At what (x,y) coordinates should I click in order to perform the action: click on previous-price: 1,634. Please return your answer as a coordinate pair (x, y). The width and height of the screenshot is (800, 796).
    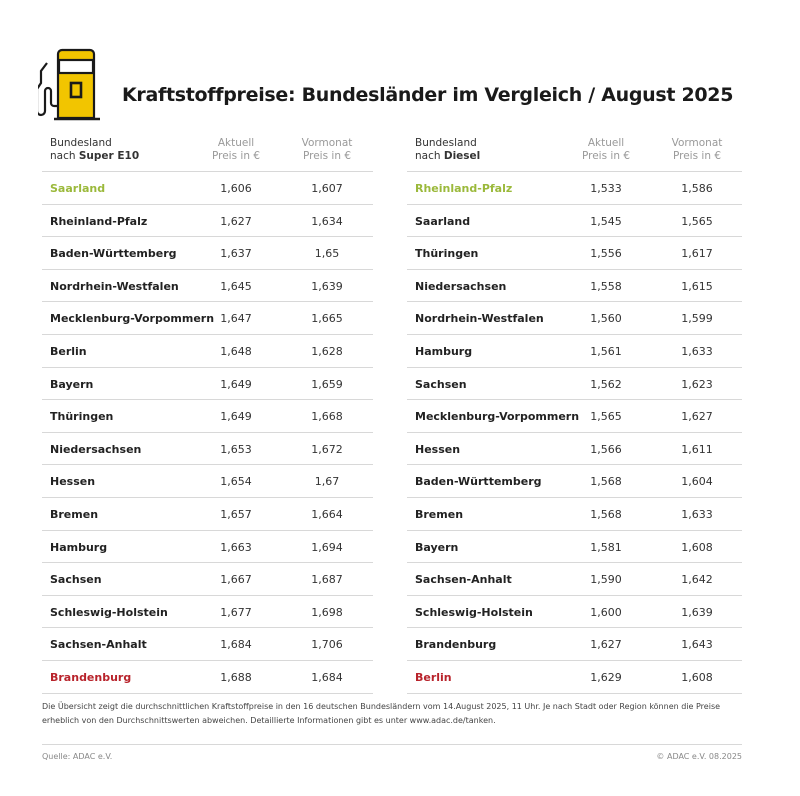
    Looking at the image, I should click on (327, 221).